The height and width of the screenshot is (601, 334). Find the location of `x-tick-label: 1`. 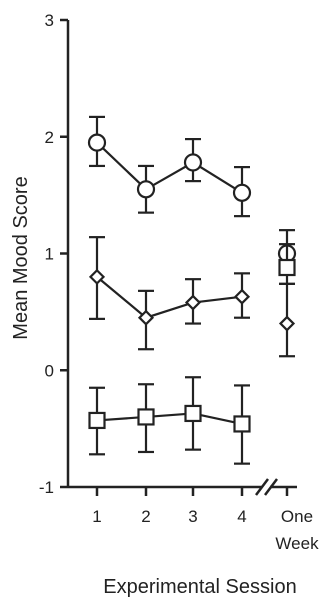

x-tick-label: 1 is located at coordinates (96, 516).